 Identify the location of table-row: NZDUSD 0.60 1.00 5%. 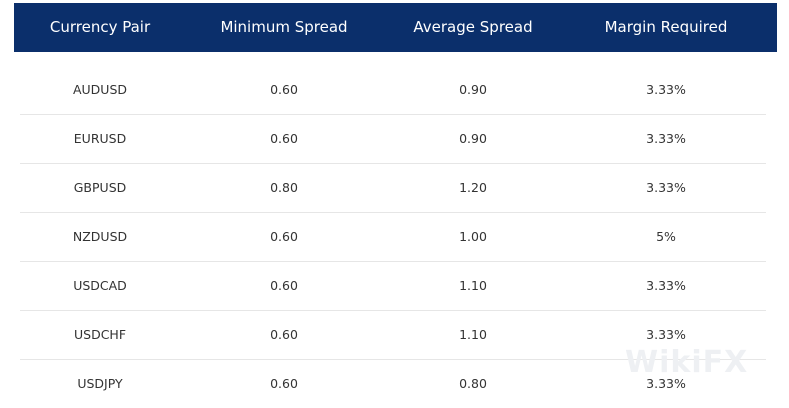
(393, 237).